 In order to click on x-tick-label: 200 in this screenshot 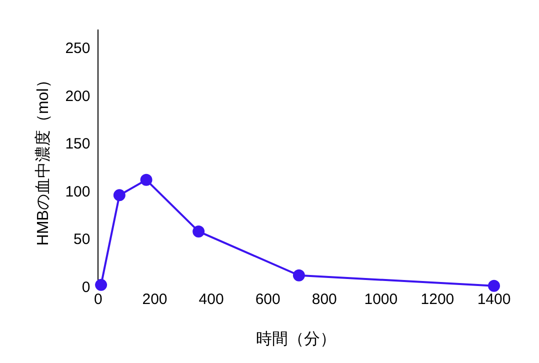, I will do `click(155, 299)`.